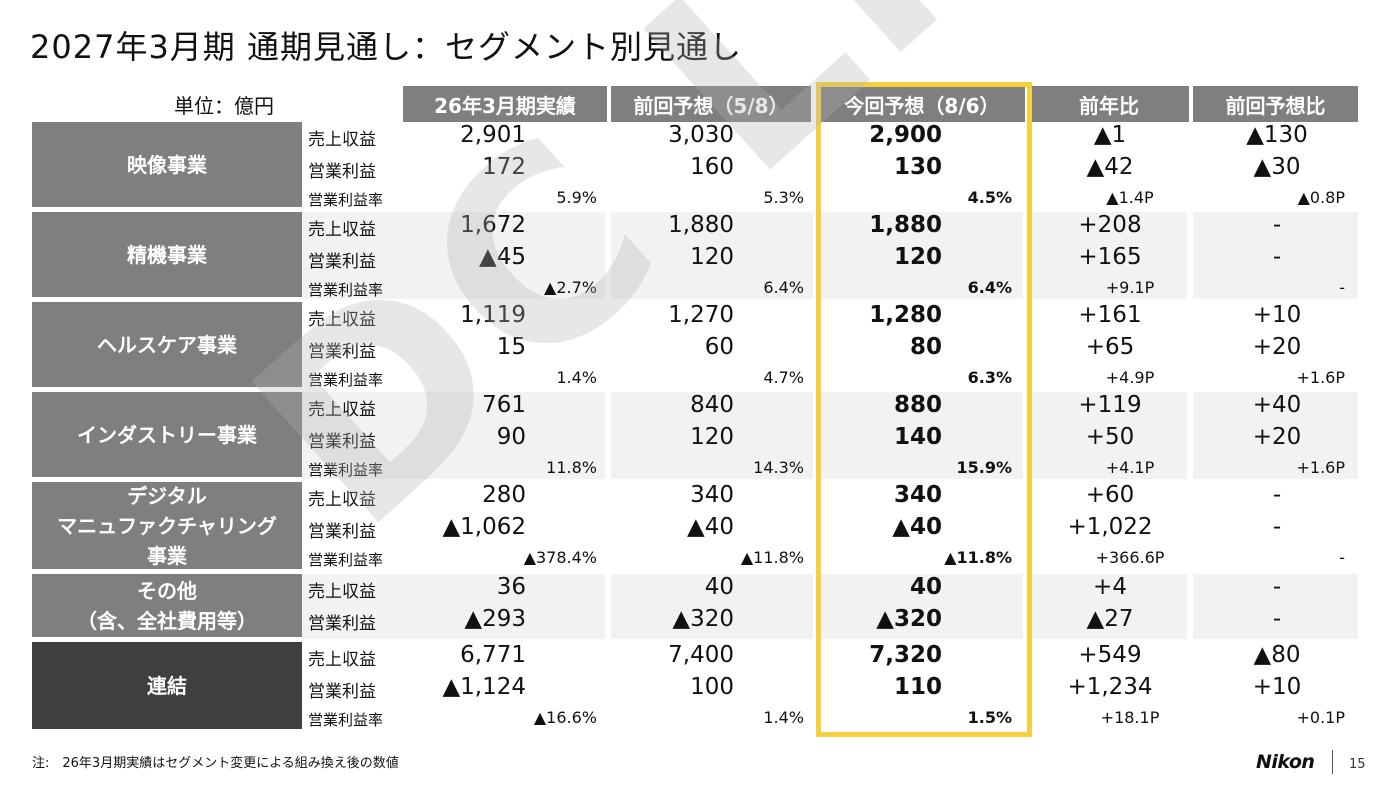 The height and width of the screenshot is (792, 1400). I want to click on value-cell-profit: +65, so click(1110, 347).